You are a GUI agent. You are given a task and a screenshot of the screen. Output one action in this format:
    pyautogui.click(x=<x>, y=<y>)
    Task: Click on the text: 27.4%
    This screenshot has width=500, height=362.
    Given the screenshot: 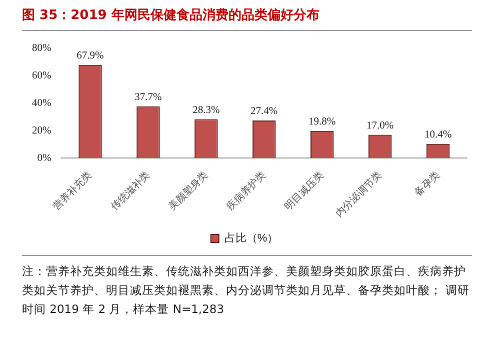 What is the action you would take?
    pyautogui.click(x=264, y=111)
    